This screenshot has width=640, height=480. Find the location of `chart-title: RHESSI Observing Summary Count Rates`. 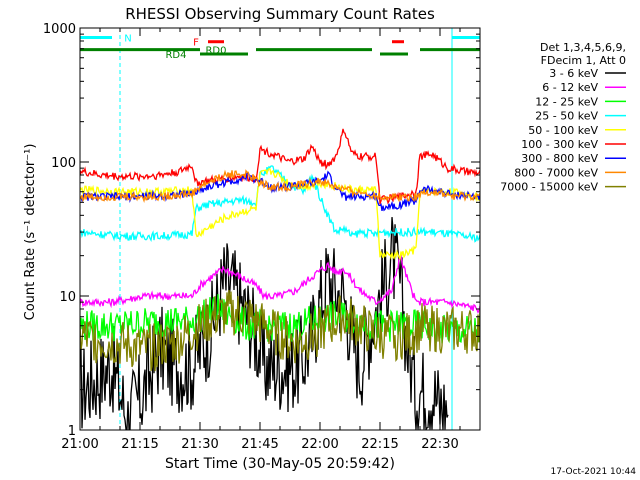

chart-title: RHESSI Observing Summary Count Rates is located at coordinates (280, 14).